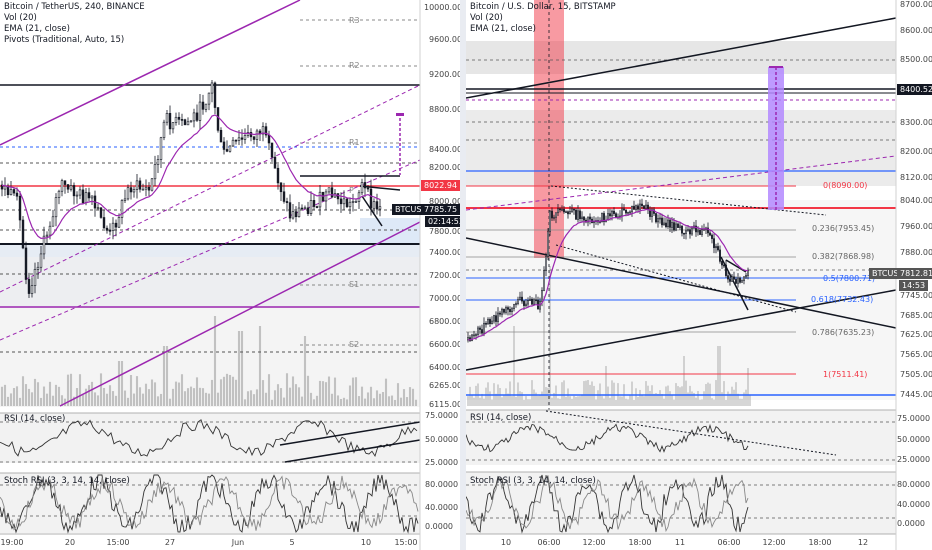  What do you see at coordinates (501, 418) in the screenshot?
I see `right-rsi-title: RSI (14, close)` at bounding box center [501, 418].